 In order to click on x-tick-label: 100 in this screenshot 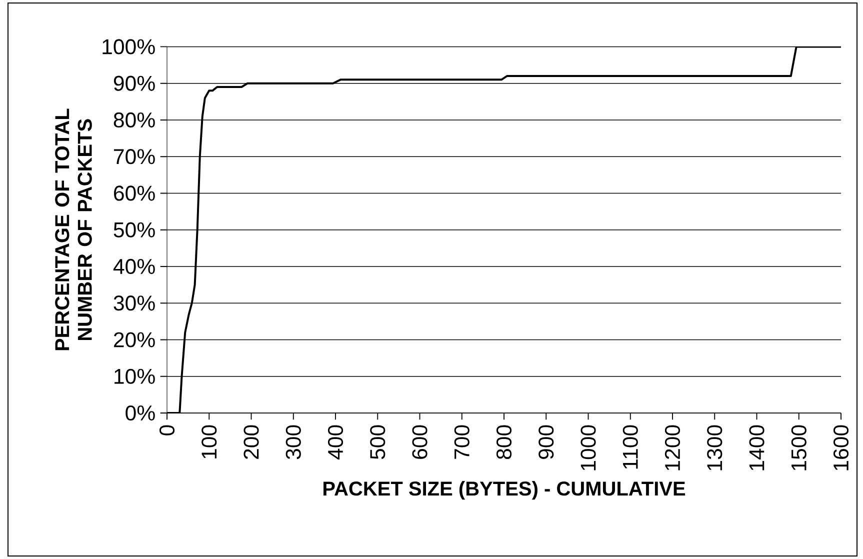, I will do `click(209, 441)`.